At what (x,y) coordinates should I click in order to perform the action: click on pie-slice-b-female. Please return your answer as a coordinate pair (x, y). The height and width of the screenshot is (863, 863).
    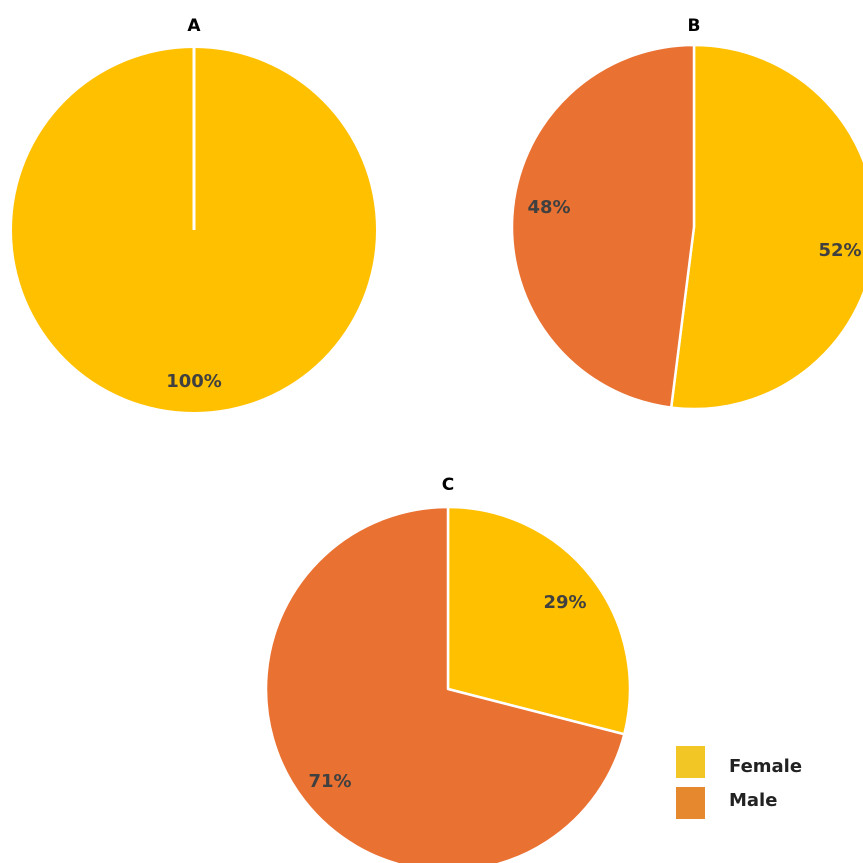
    Looking at the image, I should click on (766, 227).